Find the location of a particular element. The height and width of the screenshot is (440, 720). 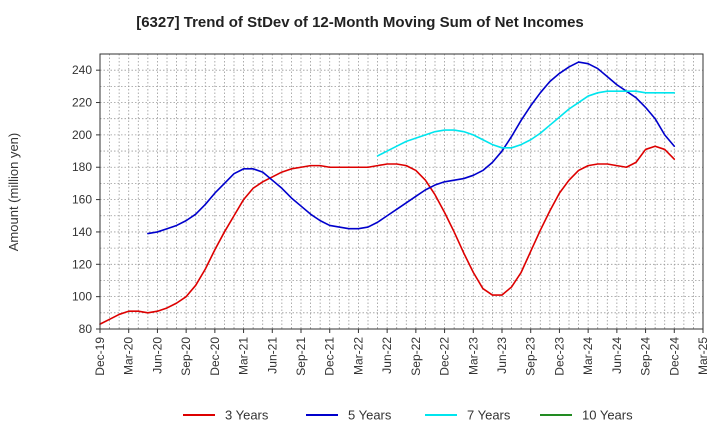

series-line-7-years is located at coordinates (526, 123).